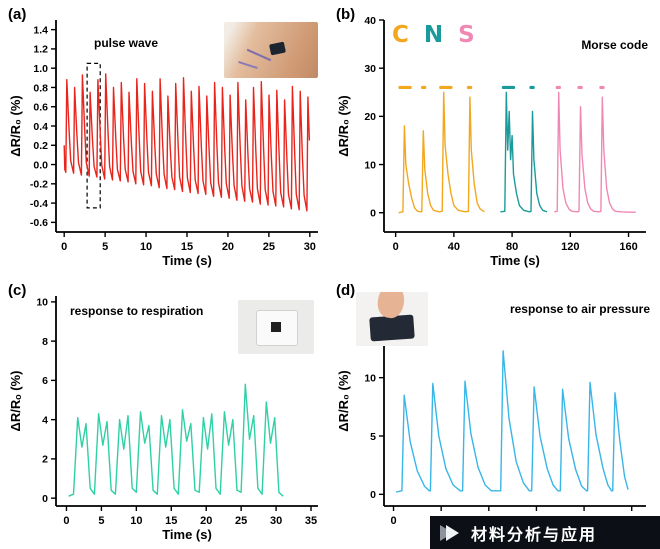 The width and height of the screenshot is (660, 549). Describe the element at coordinates (534, 535) in the screenshot. I see `watermark-text: 材料分析与应用` at that location.